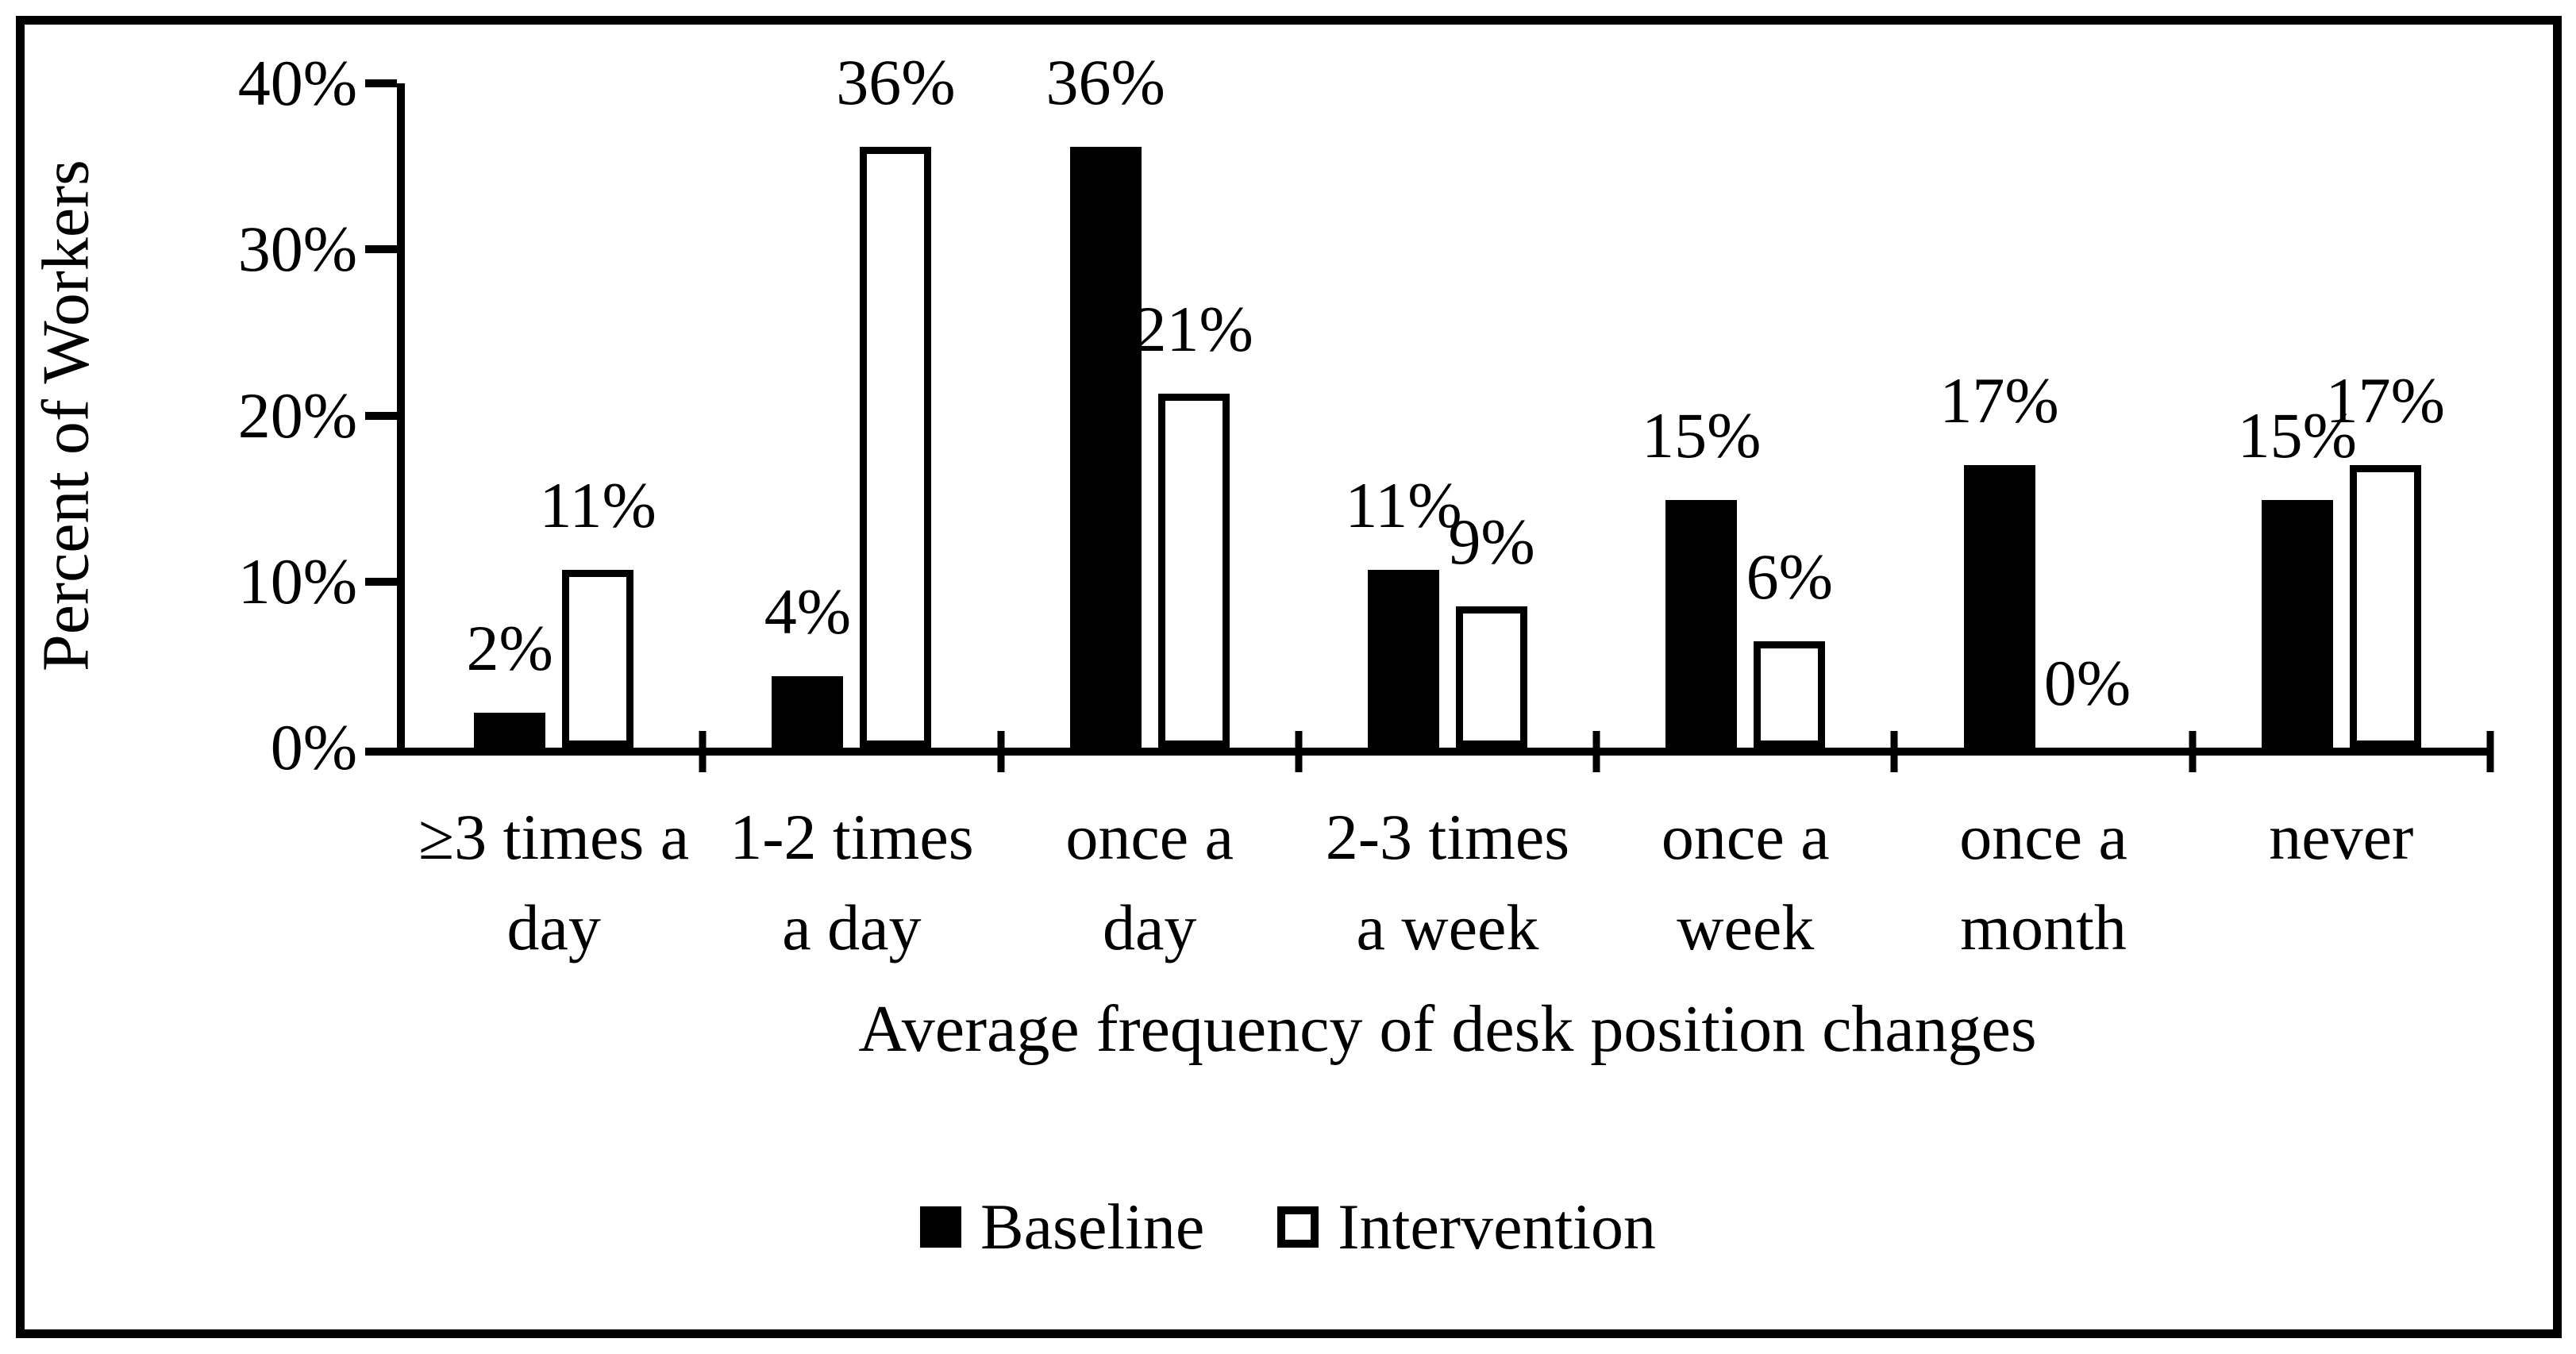 This screenshot has height=1354, width=2576. Describe the element at coordinates (896, 81) in the screenshot. I see `intervention-bar-label: 36%` at that location.